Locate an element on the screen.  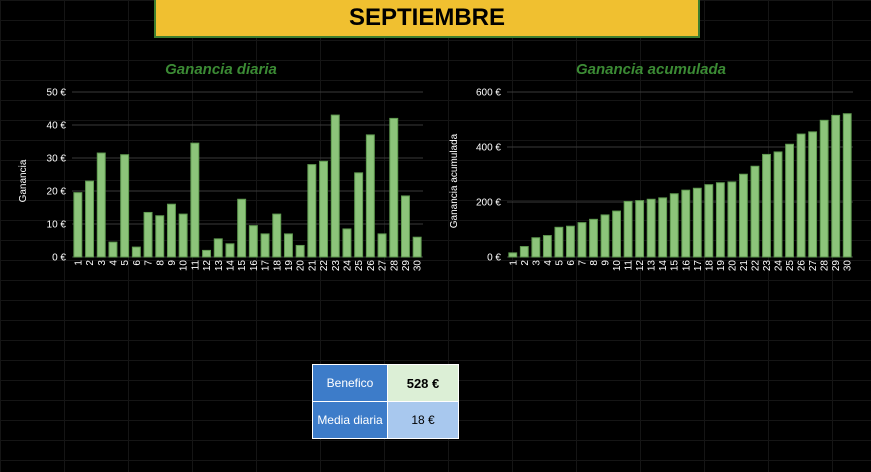
x-tick-label: 8 is located at coordinates (594, 263).